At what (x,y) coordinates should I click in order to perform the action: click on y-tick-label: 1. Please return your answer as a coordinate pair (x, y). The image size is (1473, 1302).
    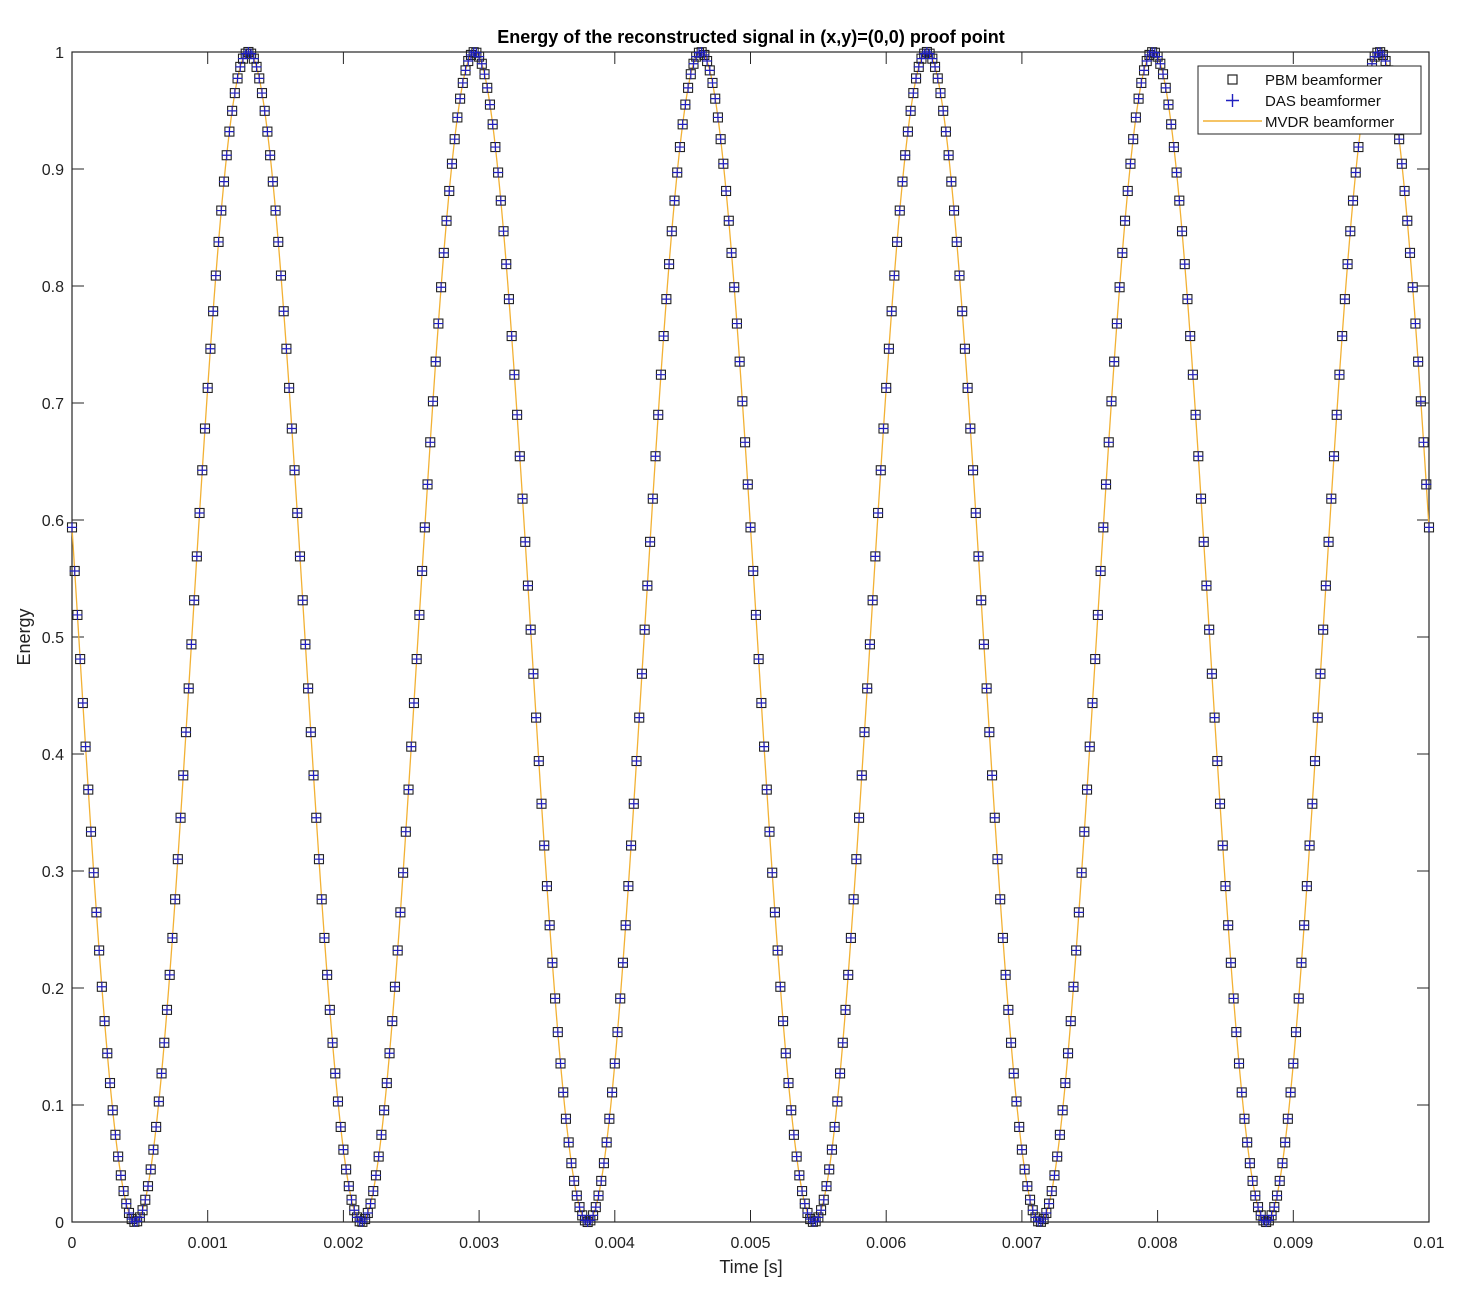
    Looking at the image, I should click on (59, 53).